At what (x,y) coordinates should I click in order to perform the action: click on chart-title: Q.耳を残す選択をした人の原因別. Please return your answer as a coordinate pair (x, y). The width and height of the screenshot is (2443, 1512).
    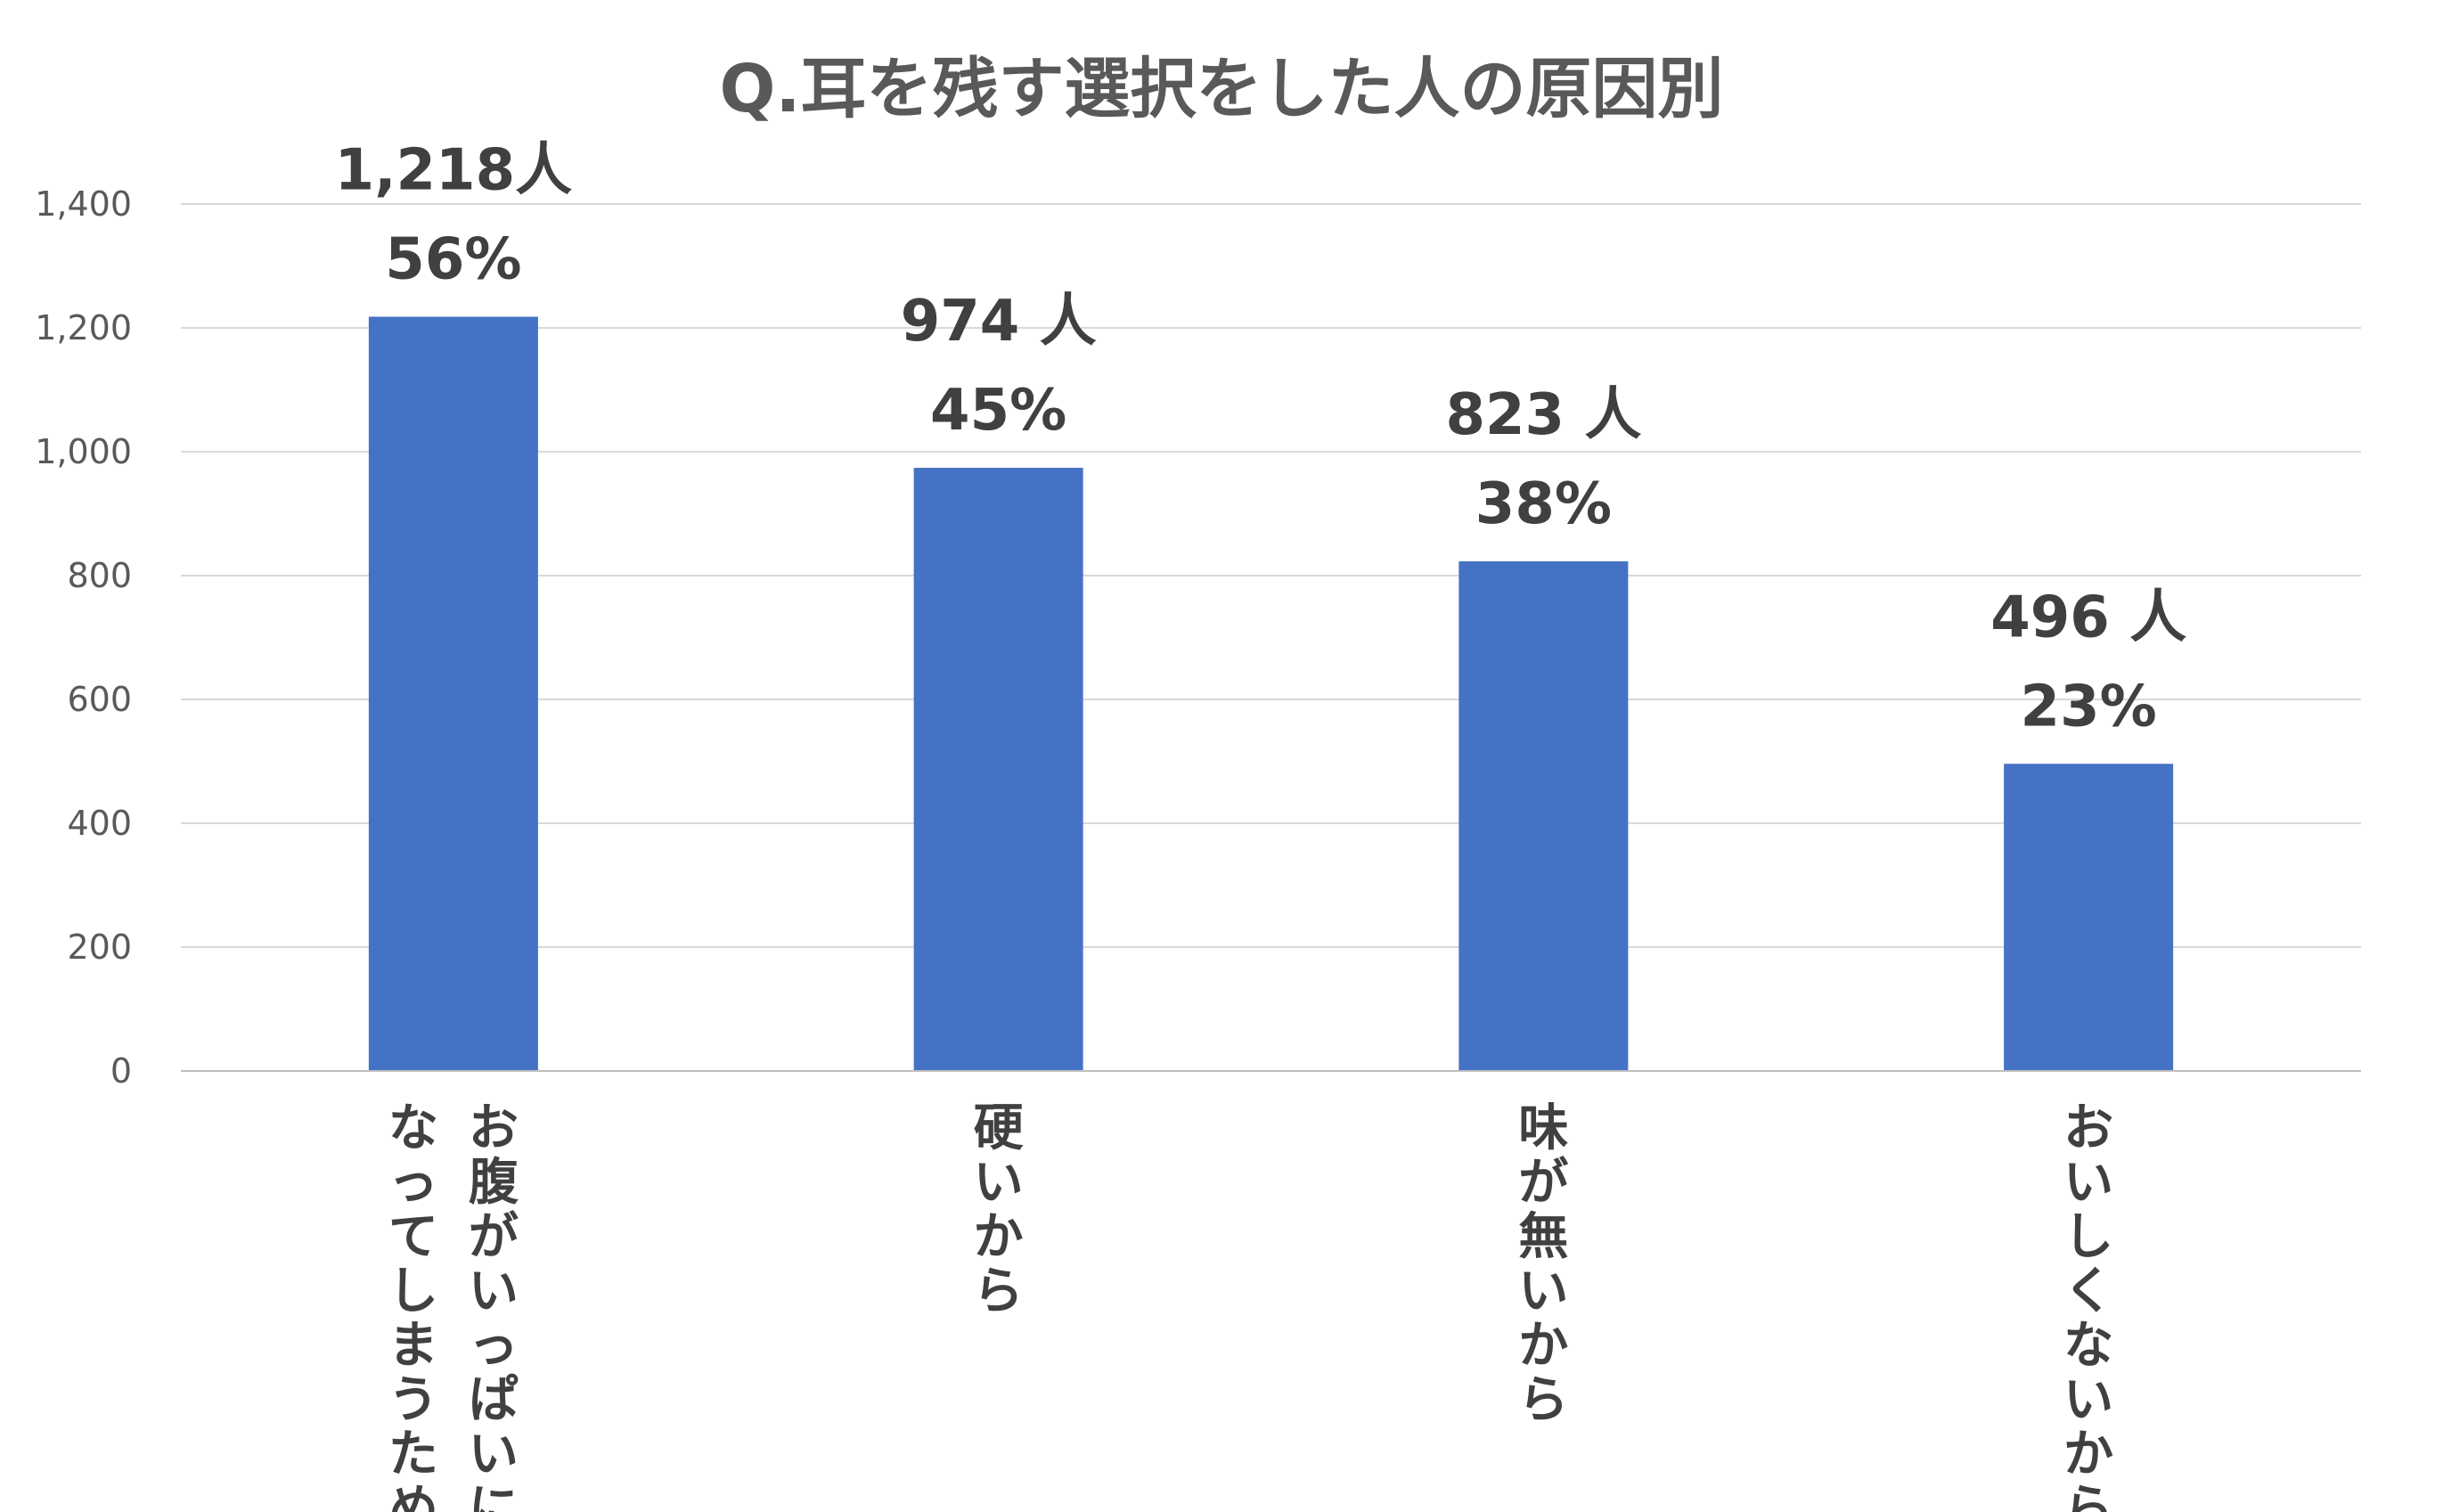
    Looking at the image, I should click on (1221, 89).